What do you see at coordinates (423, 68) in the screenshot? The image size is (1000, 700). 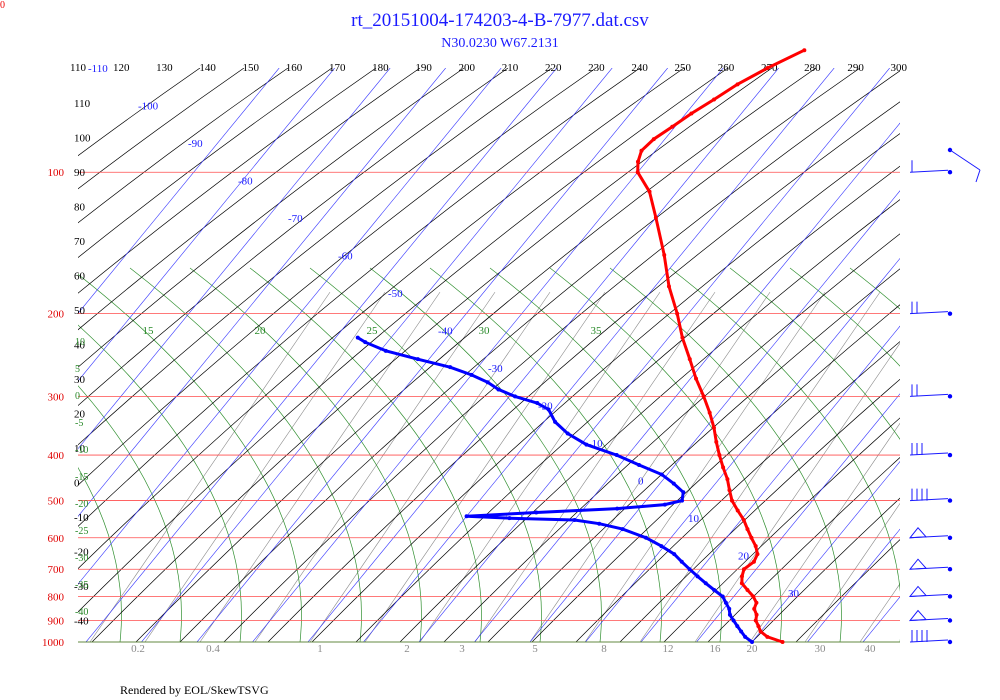 I see `theta-label: 190` at bounding box center [423, 68].